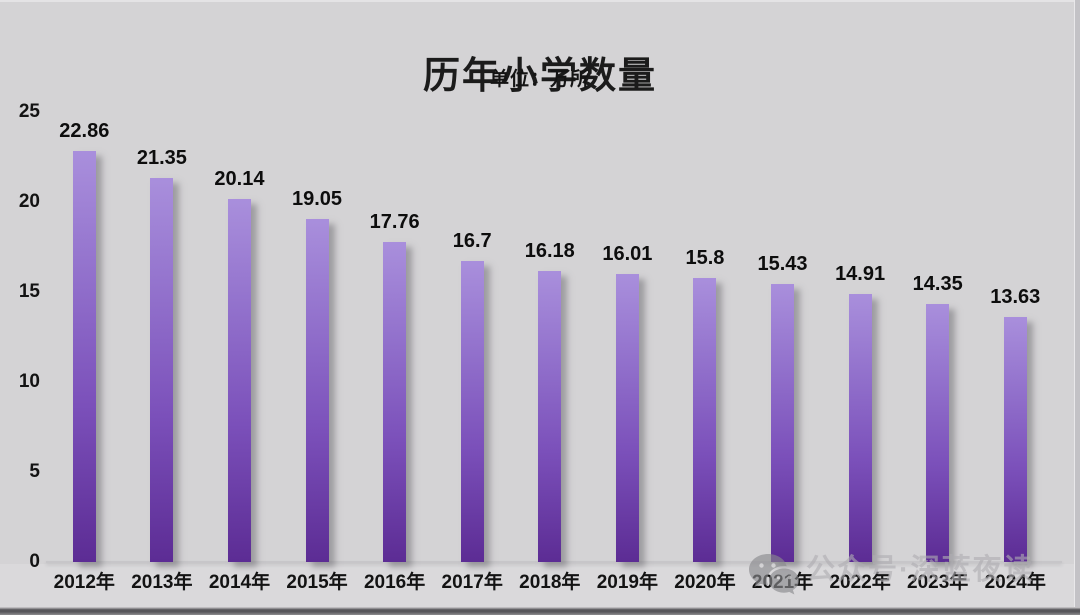 Image resolution: width=1080 pixels, height=615 pixels. I want to click on y-axis-label: 15, so click(29, 291).